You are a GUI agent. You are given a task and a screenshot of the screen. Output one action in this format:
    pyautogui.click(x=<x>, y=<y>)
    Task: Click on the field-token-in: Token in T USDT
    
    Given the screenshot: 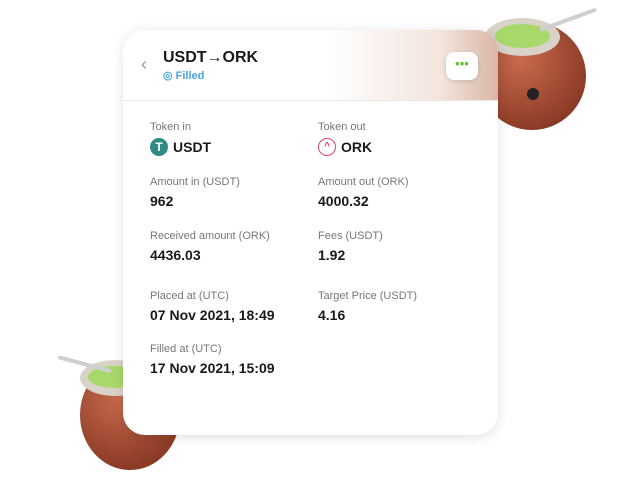 What is the action you would take?
    pyautogui.click(x=181, y=138)
    